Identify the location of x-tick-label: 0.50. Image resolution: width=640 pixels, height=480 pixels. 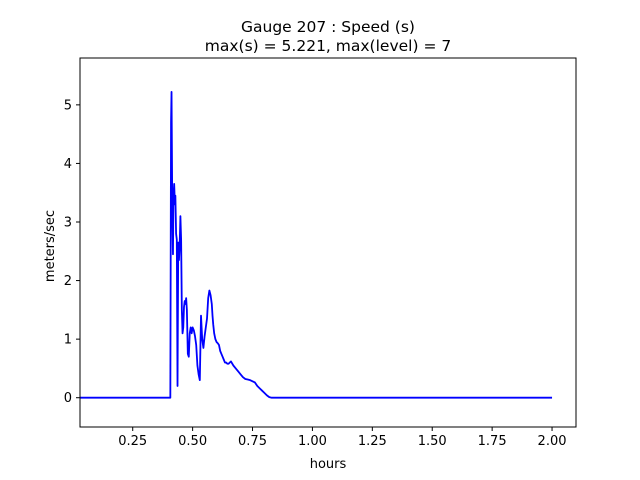
(192, 441).